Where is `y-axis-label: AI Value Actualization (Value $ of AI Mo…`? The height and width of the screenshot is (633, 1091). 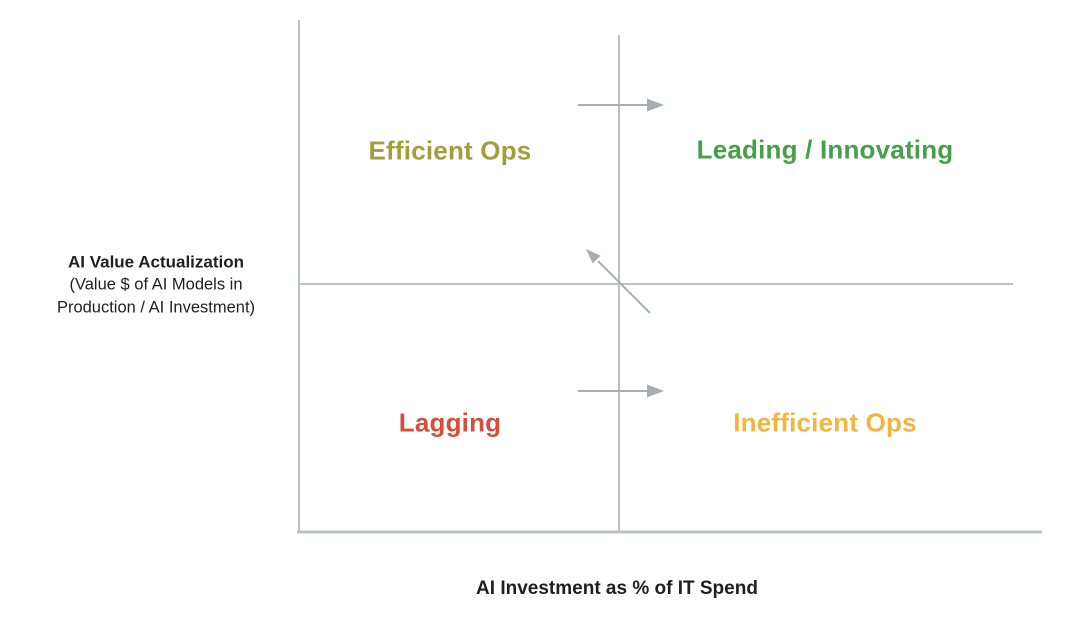
y-axis-label: AI Value Actualization (Value $ of AI Mo… is located at coordinates (156, 285).